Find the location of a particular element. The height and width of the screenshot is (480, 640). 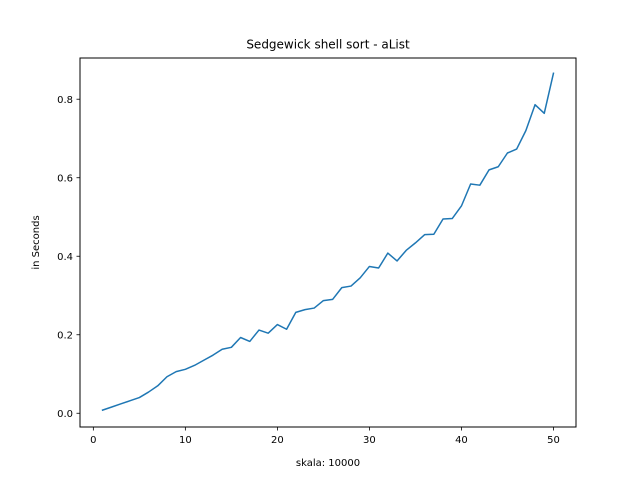

x-axis-label: skala: 10000 is located at coordinates (328, 463).